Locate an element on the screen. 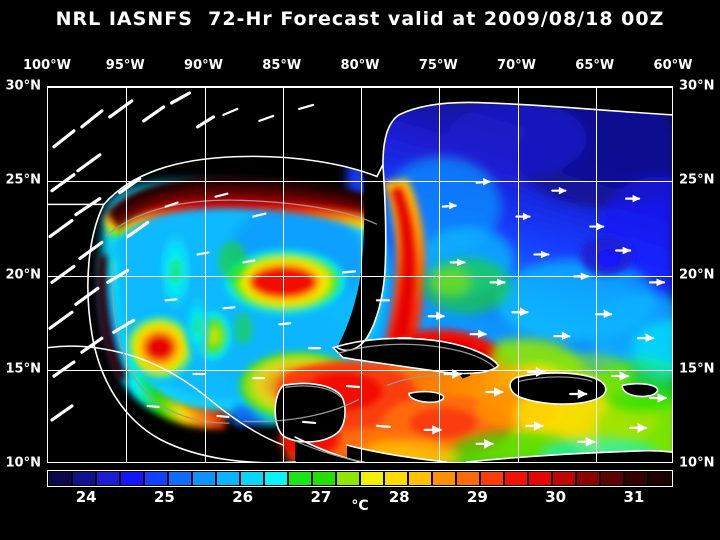 This screenshot has width=720, height=540. colorbar-tick-label: 30 is located at coordinates (556, 497).